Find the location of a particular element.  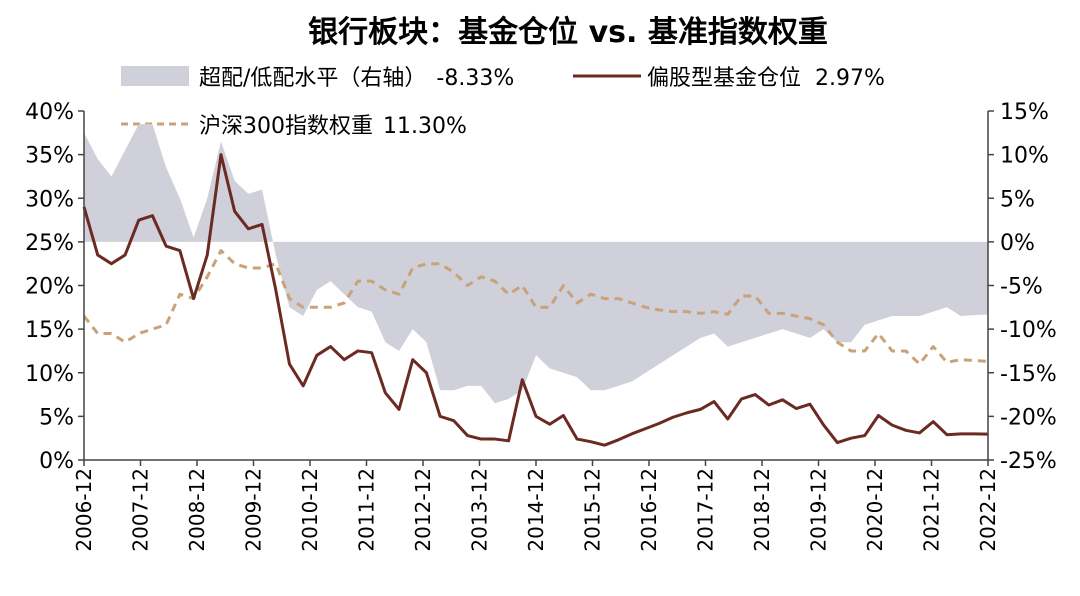

legend-label-overweight: 超配/低配水平（右轴） -8.33% is located at coordinates (356, 78).